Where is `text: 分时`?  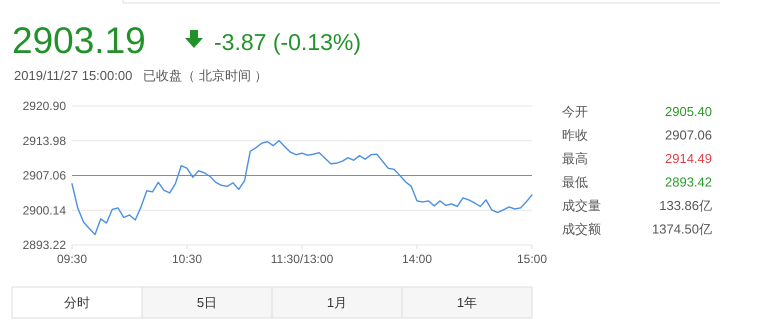
text: 分时 is located at coordinates (77, 302).